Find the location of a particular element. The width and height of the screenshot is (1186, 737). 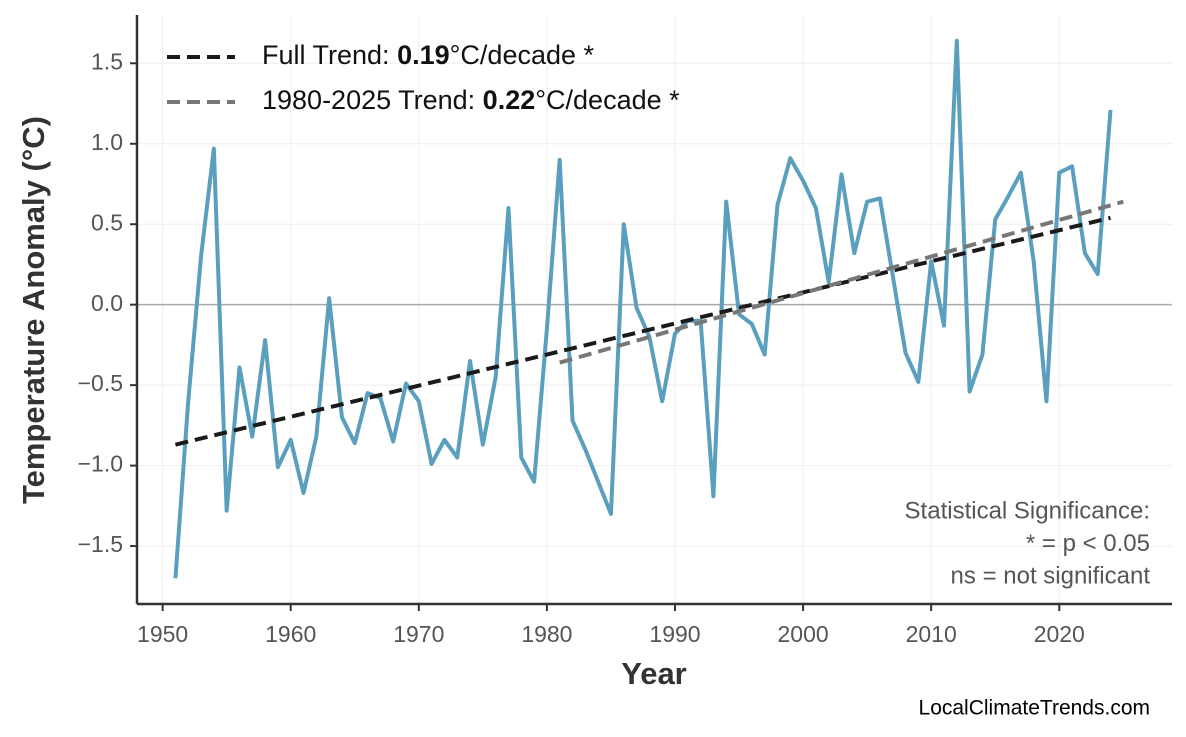

x-tick-label: 1970 is located at coordinates (418, 634).